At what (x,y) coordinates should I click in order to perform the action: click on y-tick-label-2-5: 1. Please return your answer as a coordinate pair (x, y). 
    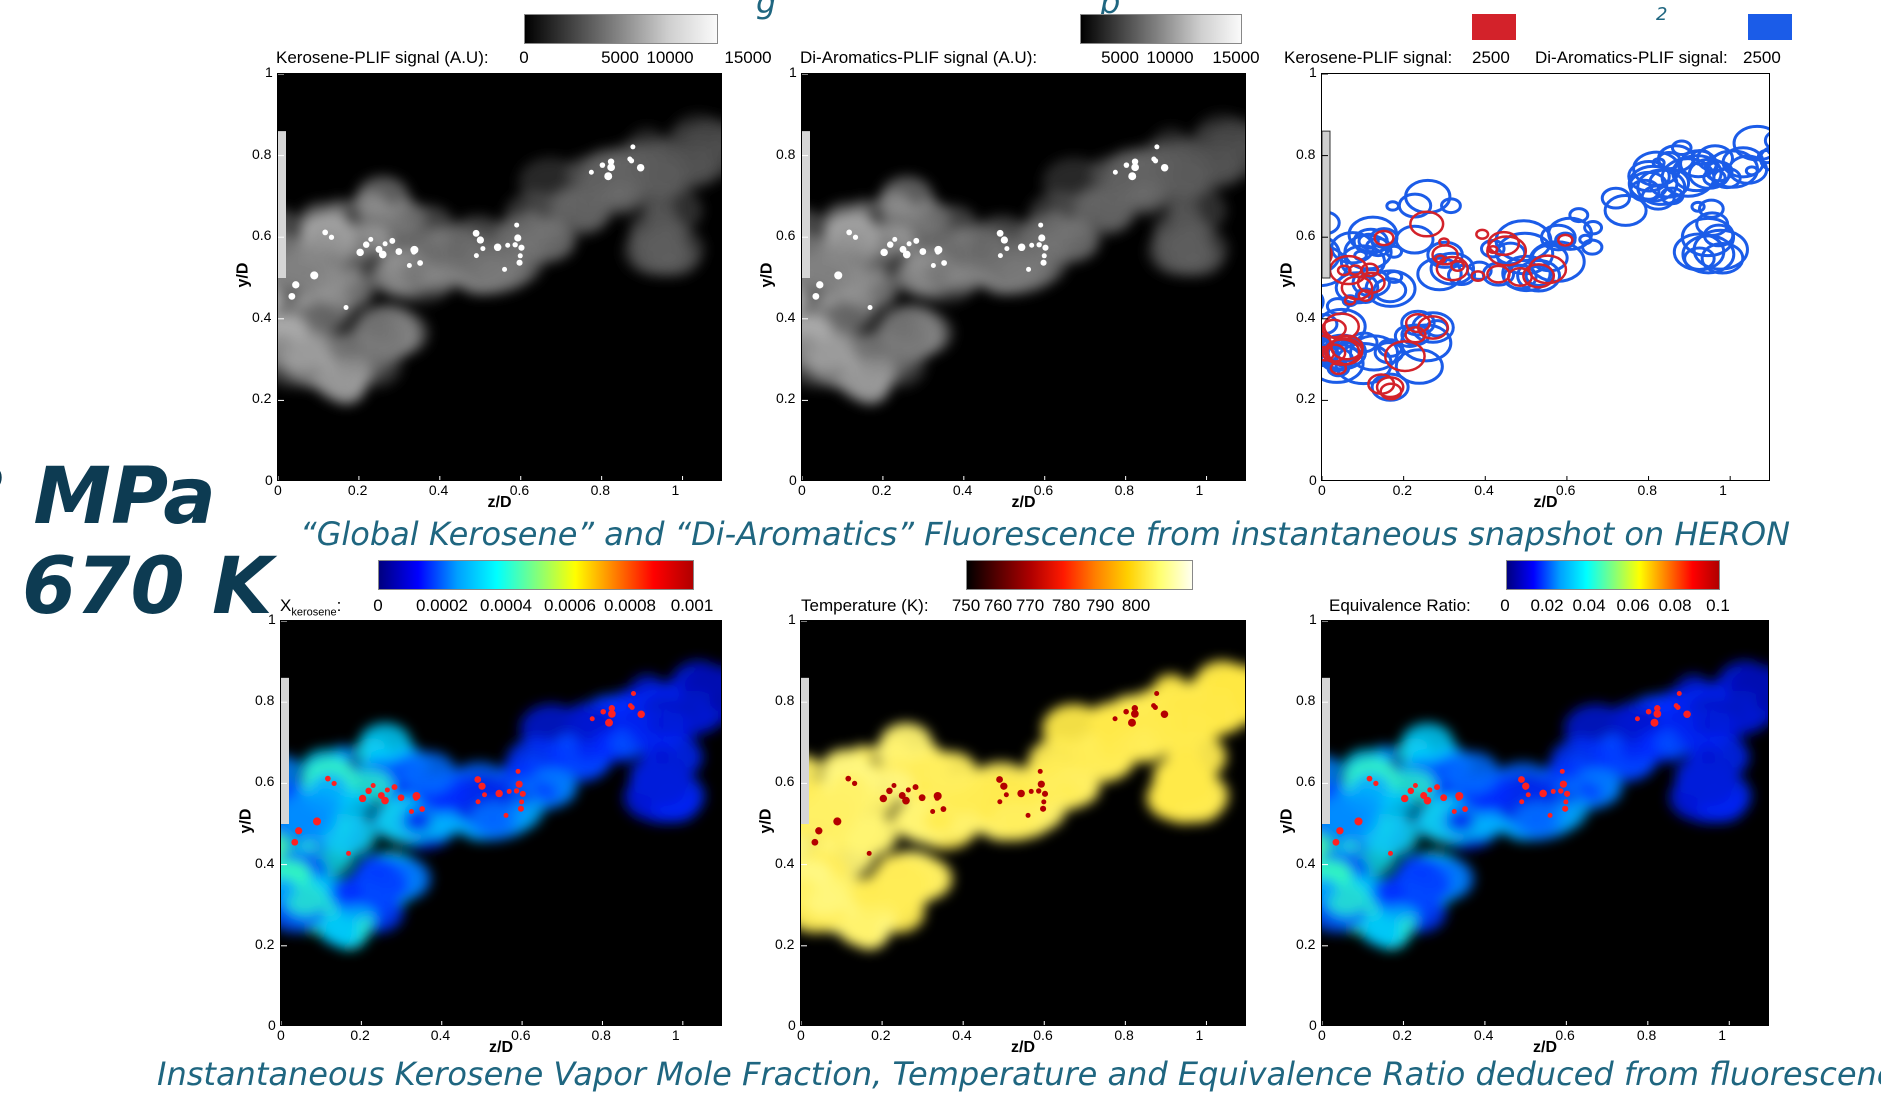
    Looking at the image, I should click on (1313, 72).